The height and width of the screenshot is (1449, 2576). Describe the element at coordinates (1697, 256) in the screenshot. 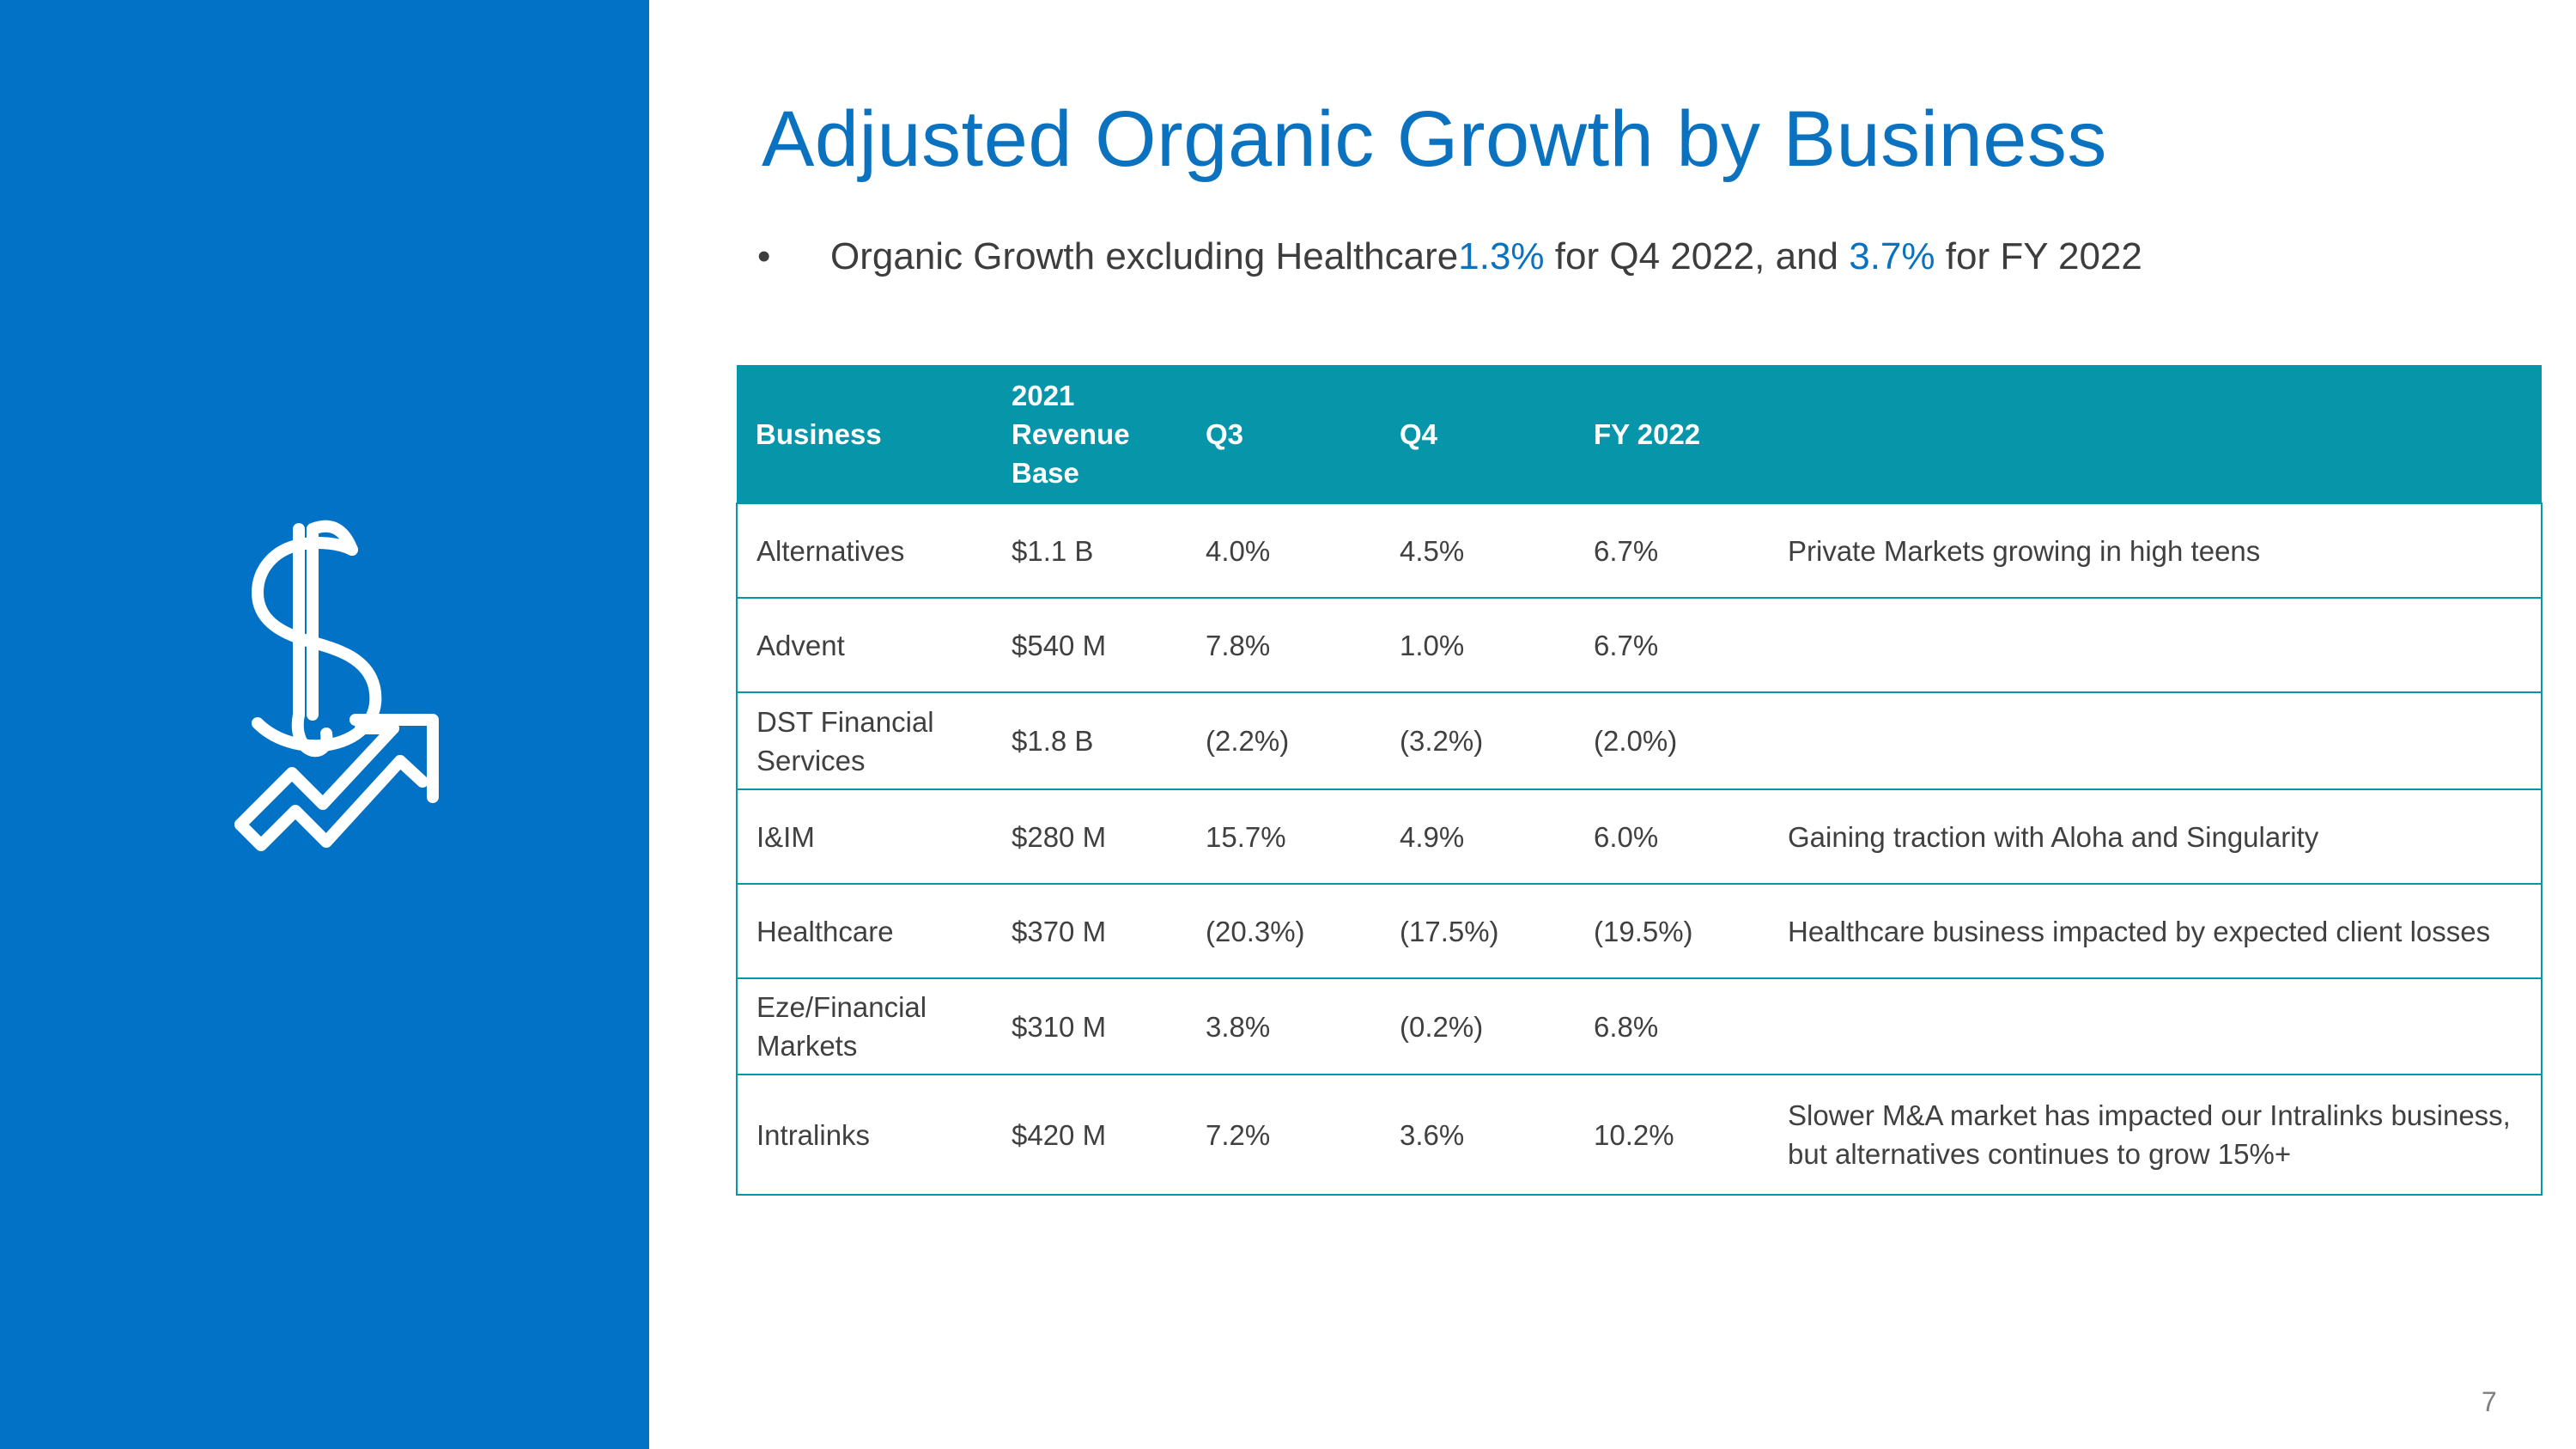

I see `bullet-text-middle: for Q4 2022, and` at that location.